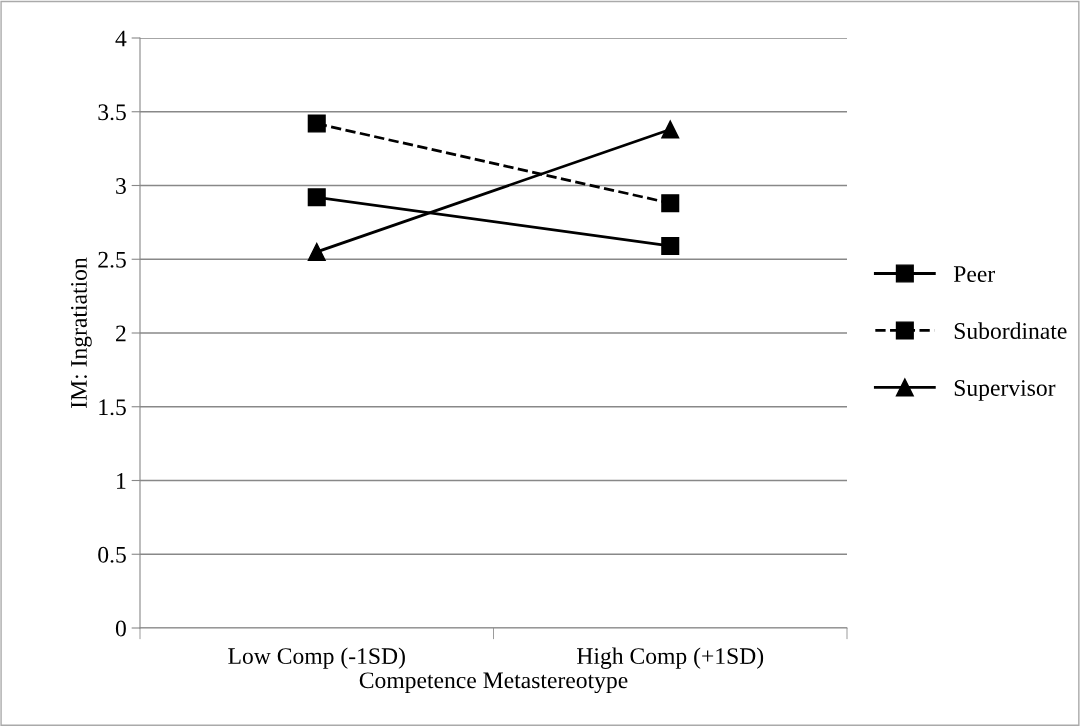 The image size is (1081, 726). Describe the element at coordinates (81, 332) in the screenshot. I see `y-axis-title: IM: Ingratiation` at that location.